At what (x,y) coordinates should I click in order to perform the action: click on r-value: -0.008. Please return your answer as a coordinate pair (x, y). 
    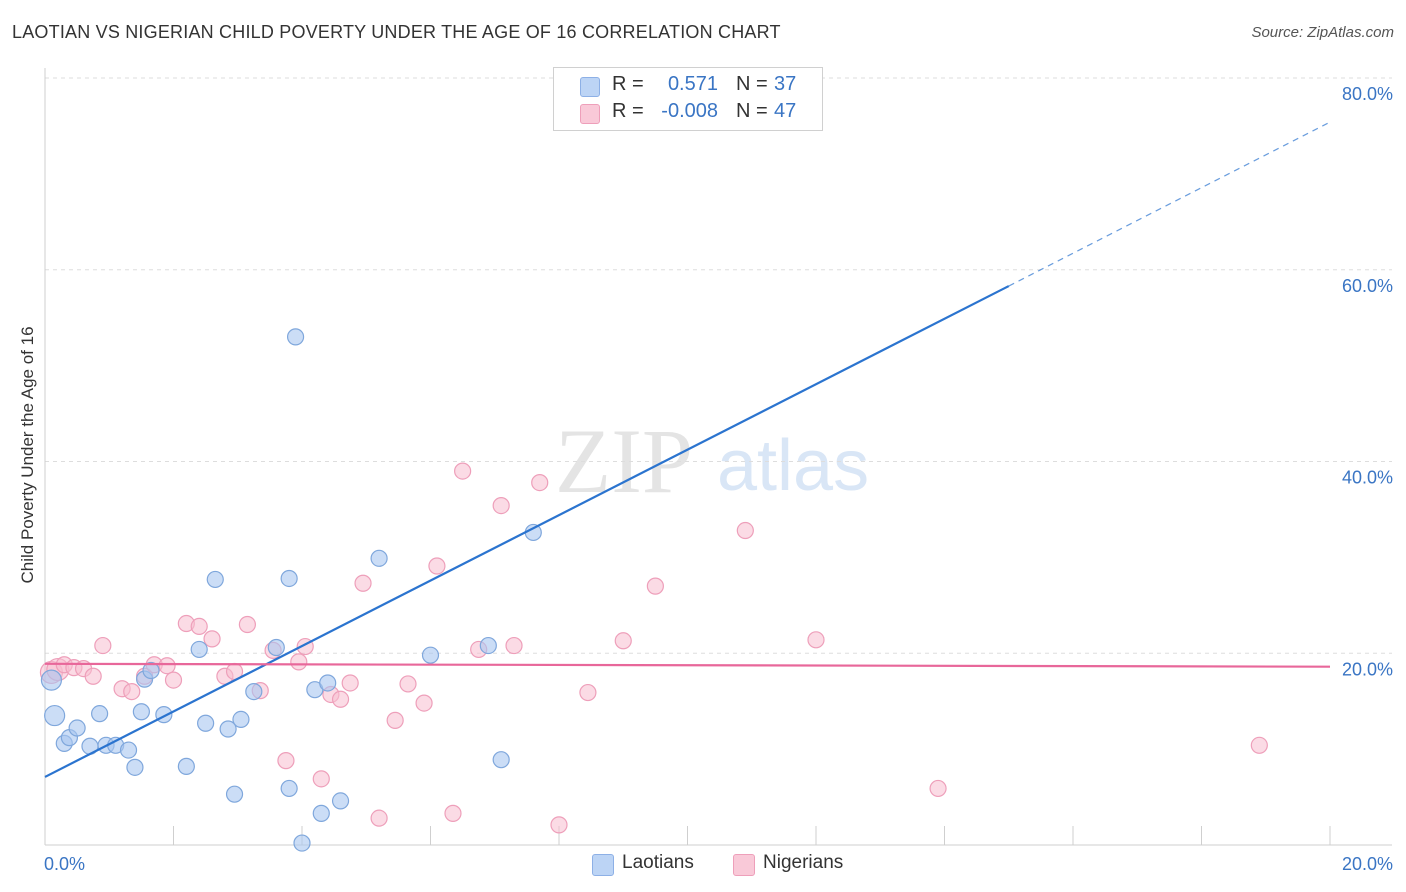
    Looking at the image, I should click on (689, 111).